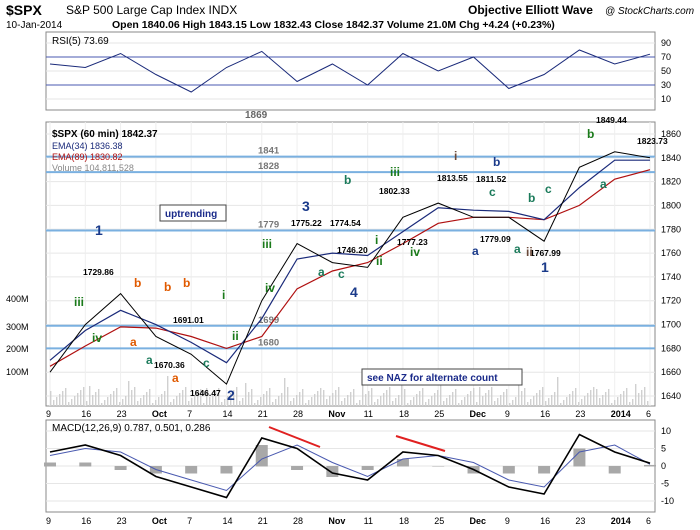 This screenshot has width=700, height=530. I want to click on wave-label: iv, so click(97, 338).